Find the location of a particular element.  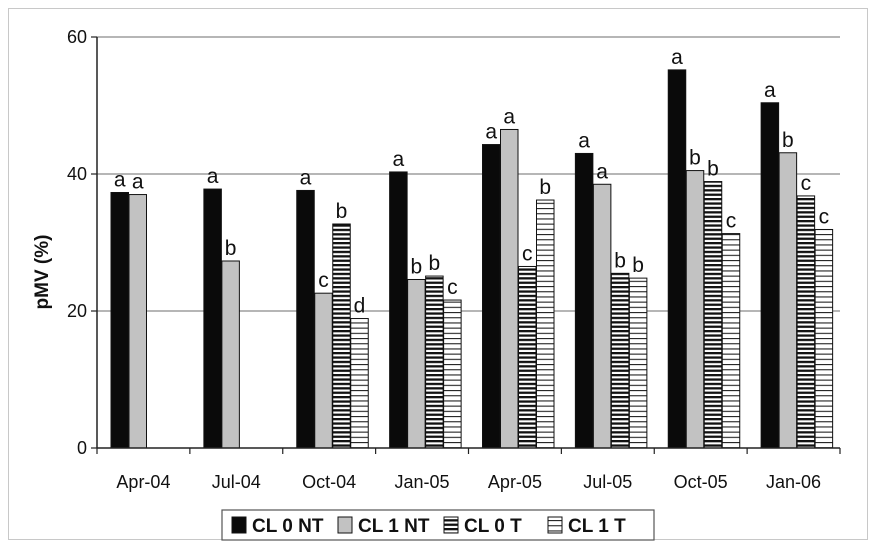

x-tick-label: Oct-04 is located at coordinates (329, 482).